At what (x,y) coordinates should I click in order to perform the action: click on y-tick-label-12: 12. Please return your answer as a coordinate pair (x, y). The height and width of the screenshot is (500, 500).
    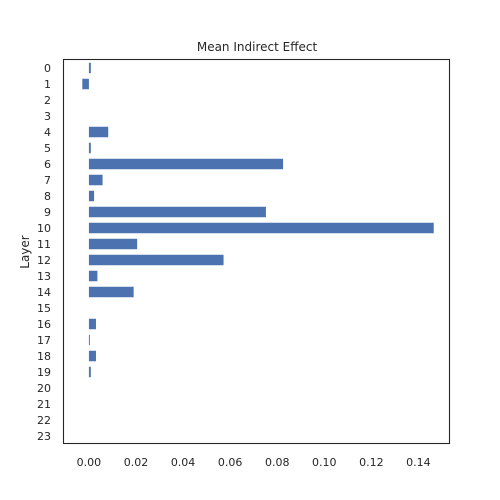
    Looking at the image, I should click on (44, 260).